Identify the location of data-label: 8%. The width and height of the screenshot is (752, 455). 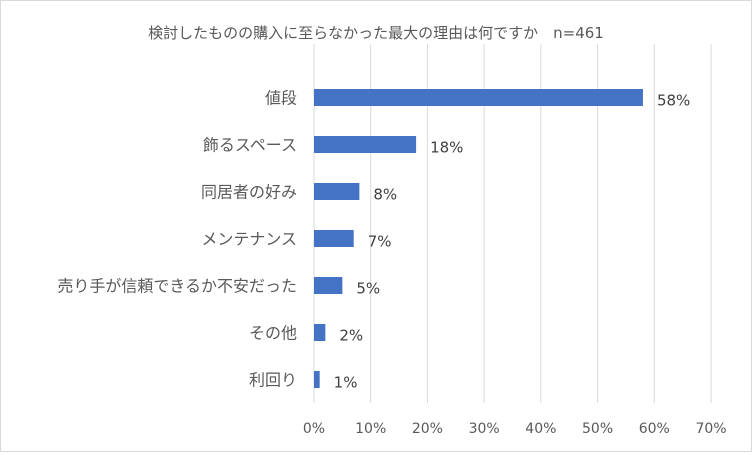
(385, 195).